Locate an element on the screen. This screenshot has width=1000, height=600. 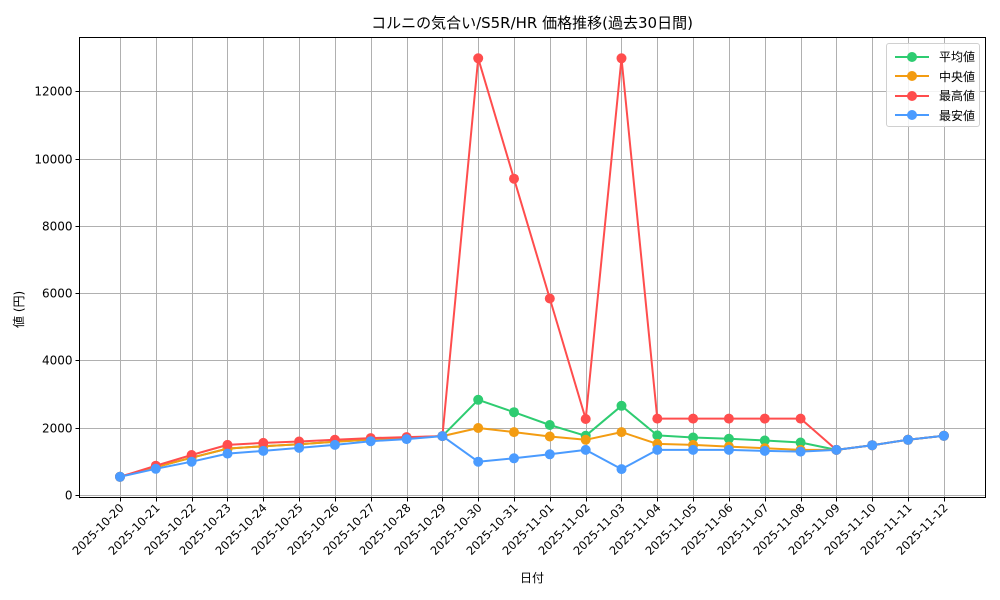
y-tick-label: 6000 is located at coordinates (57, 294).